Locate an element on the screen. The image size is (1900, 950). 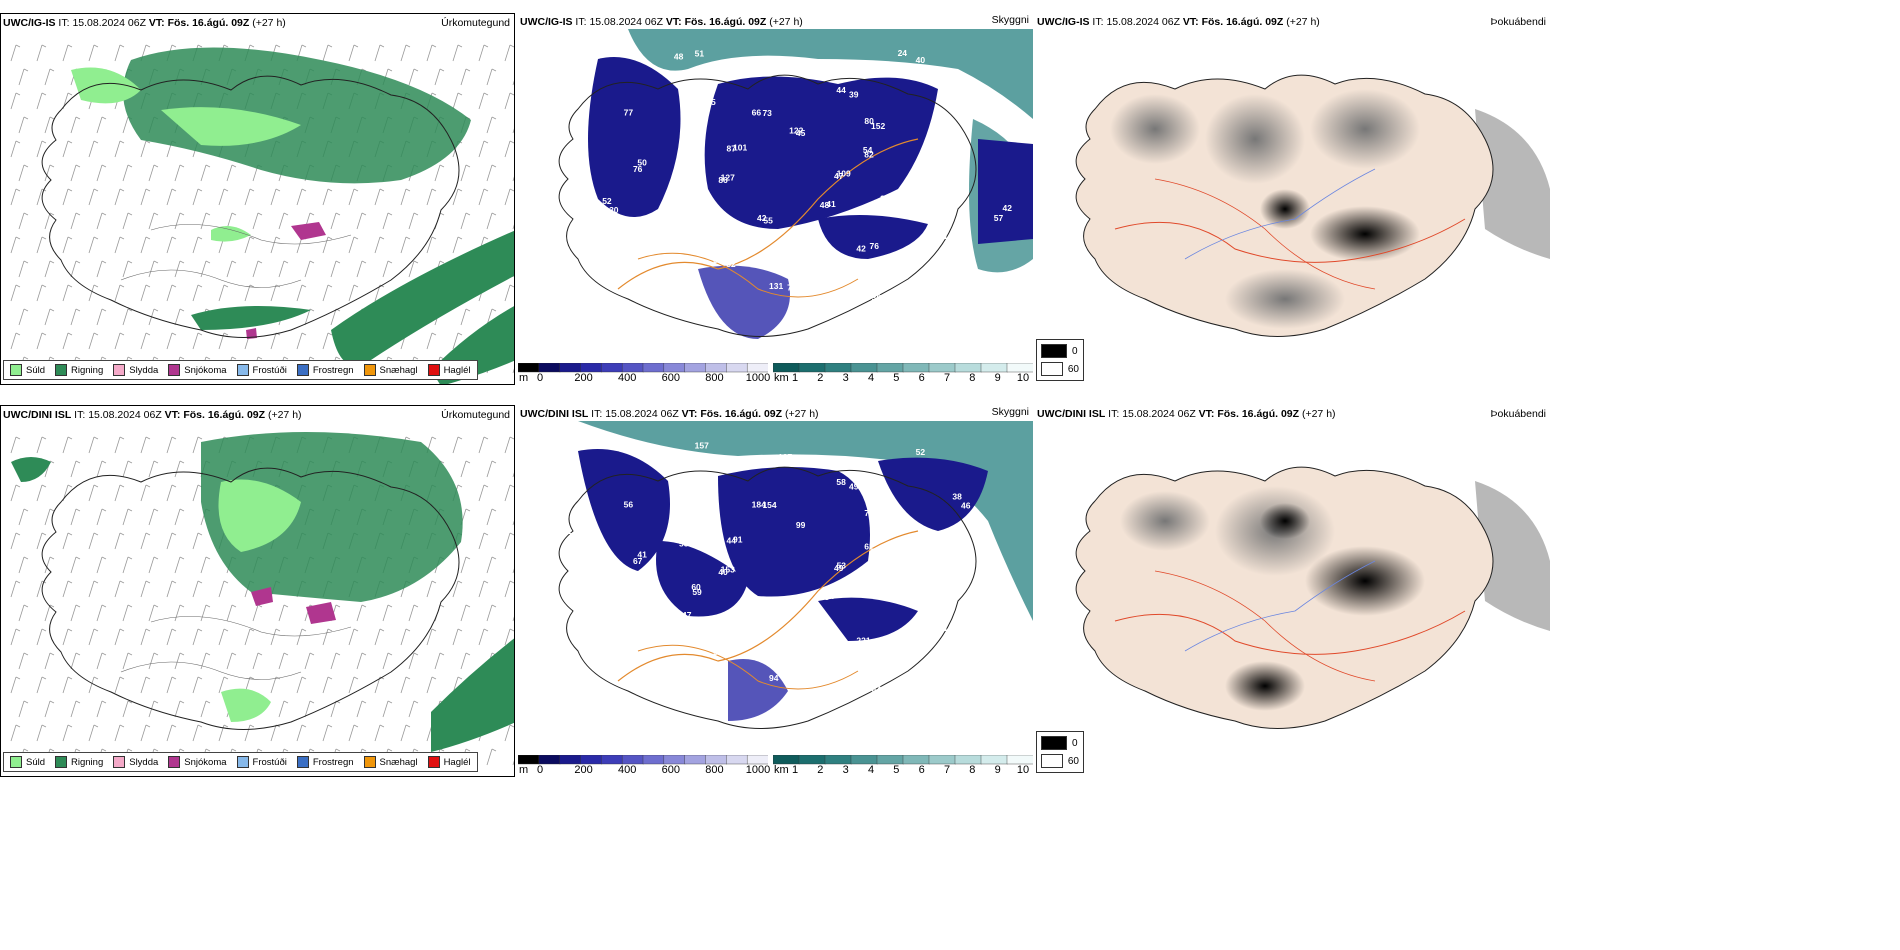
cloud-base-label: 67 is located at coordinates (638, 561).